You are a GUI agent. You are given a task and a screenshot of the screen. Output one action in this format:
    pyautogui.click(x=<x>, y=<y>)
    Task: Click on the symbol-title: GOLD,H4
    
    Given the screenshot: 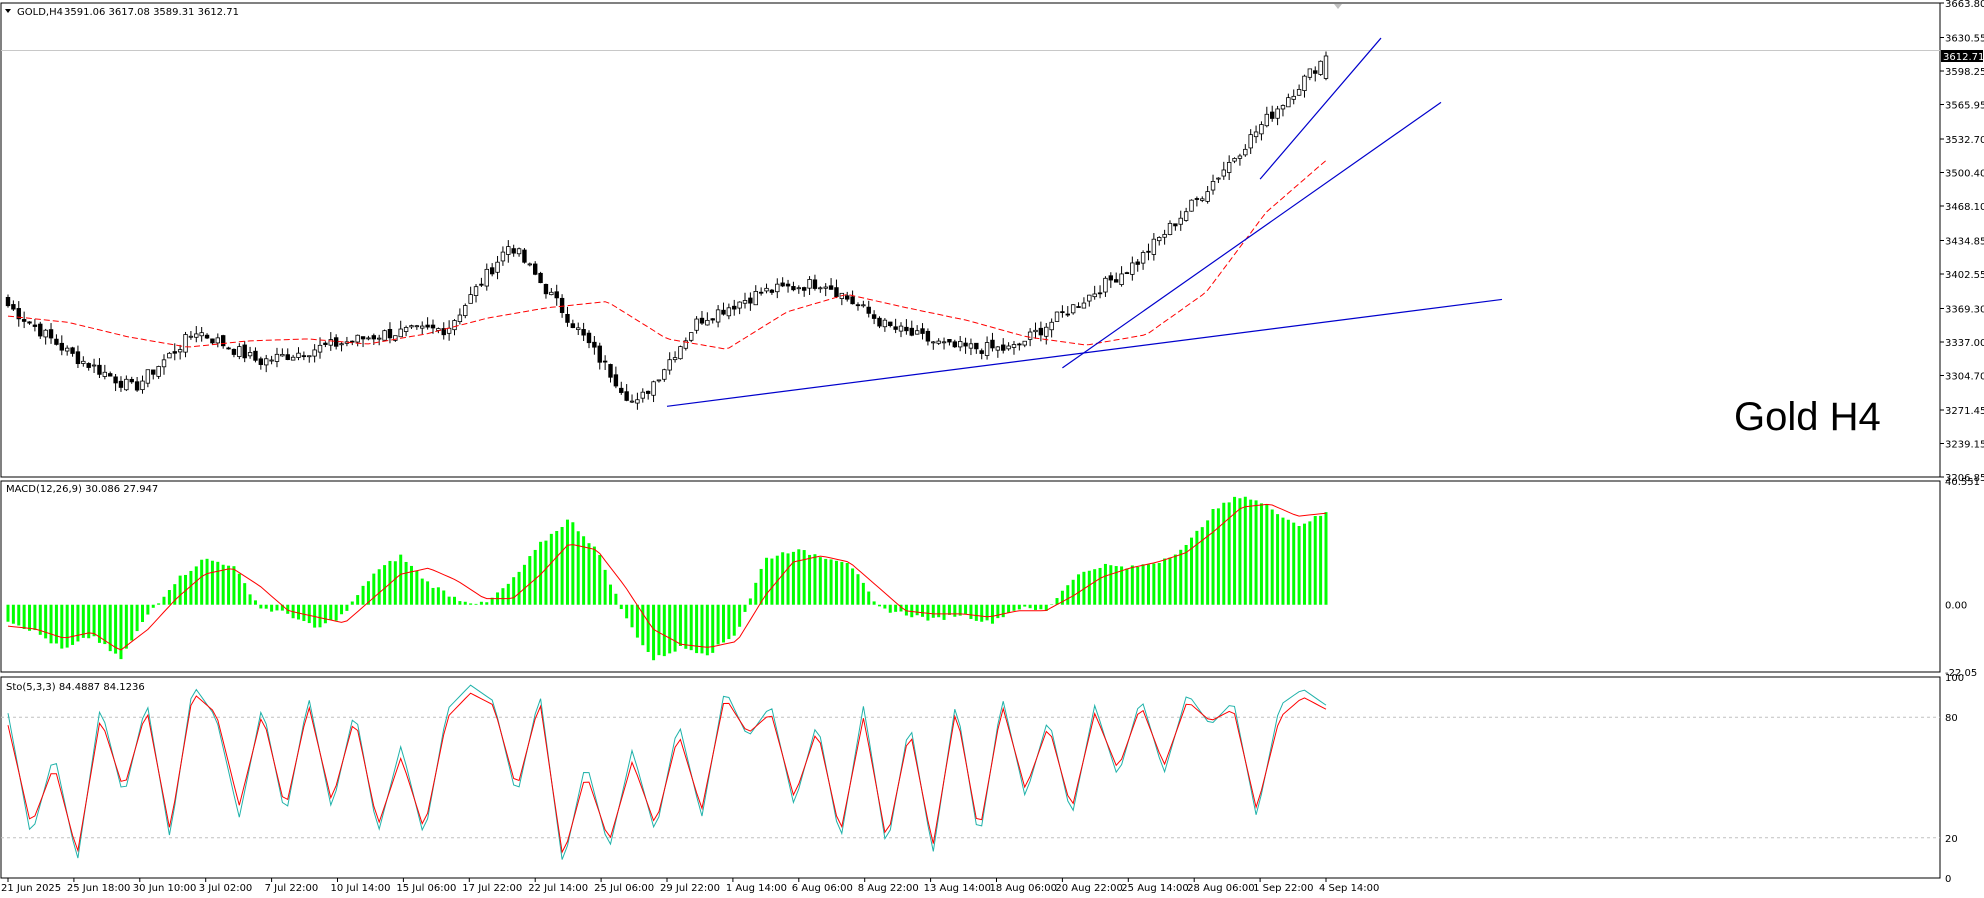 What is the action you would take?
    pyautogui.click(x=40, y=12)
    